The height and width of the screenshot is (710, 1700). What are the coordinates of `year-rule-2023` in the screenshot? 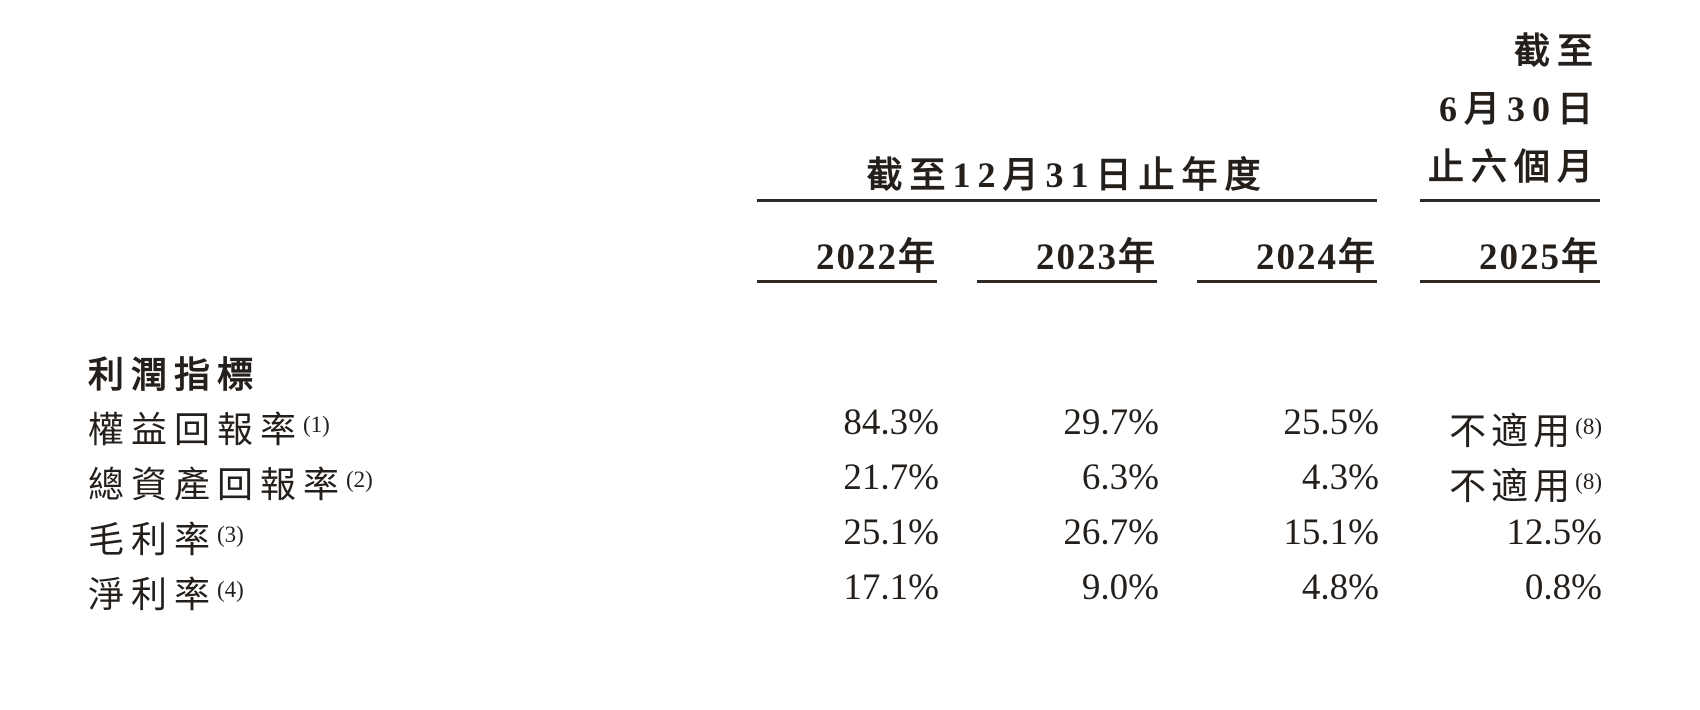 It's located at (1067, 281).